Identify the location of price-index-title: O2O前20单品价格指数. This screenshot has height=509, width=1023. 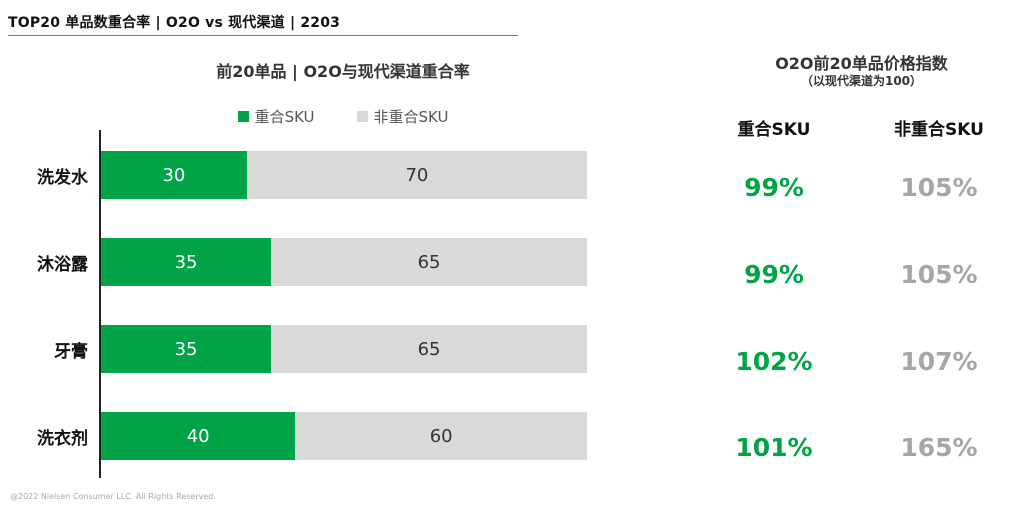
(861, 63).